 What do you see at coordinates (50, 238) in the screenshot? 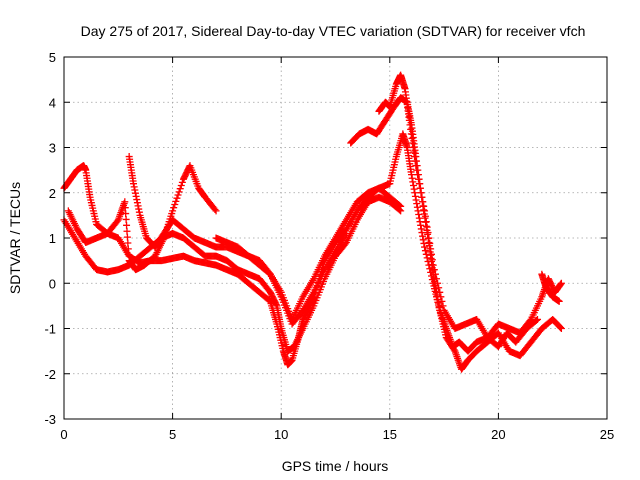
I see `y-tick-labels: -3 -2 -1 0 1 2 3 4 5` at bounding box center [50, 238].